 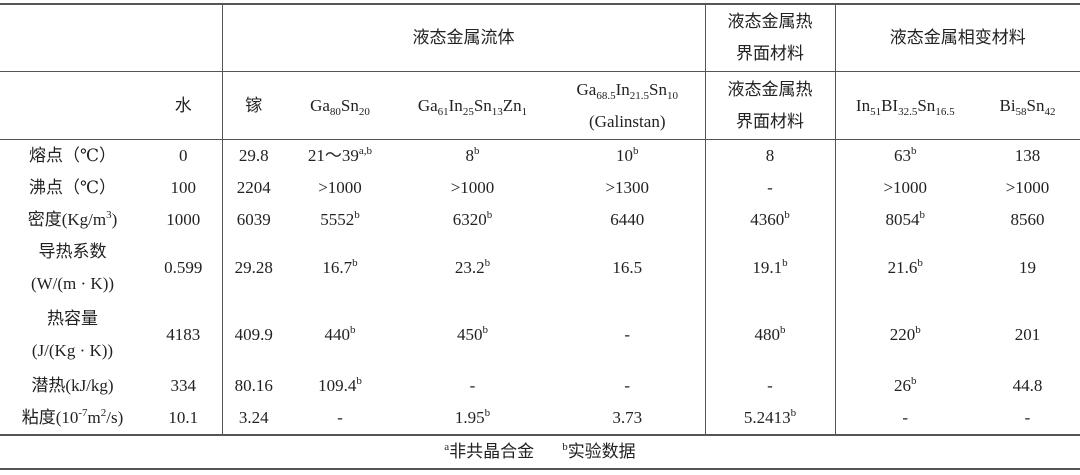 I want to click on cell-value: 19.1, so click(x=767, y=267).